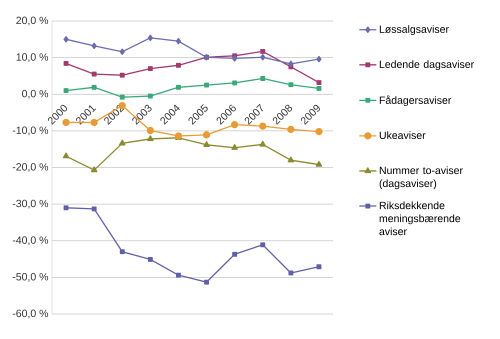 Image resolution: width=500 pixels, height=339 pixels. Describe the element at coordinates (32, 21) in the screenshot. I see `y-tick-label: 20,0 %` at that location.